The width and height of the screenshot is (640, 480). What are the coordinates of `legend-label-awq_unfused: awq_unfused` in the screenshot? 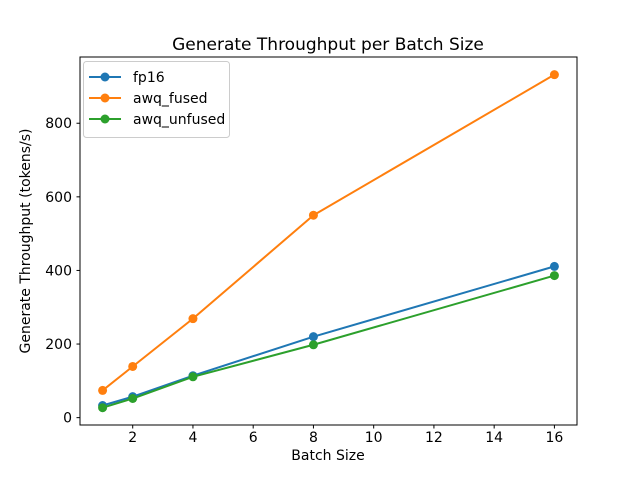 It's located at (179, 120).